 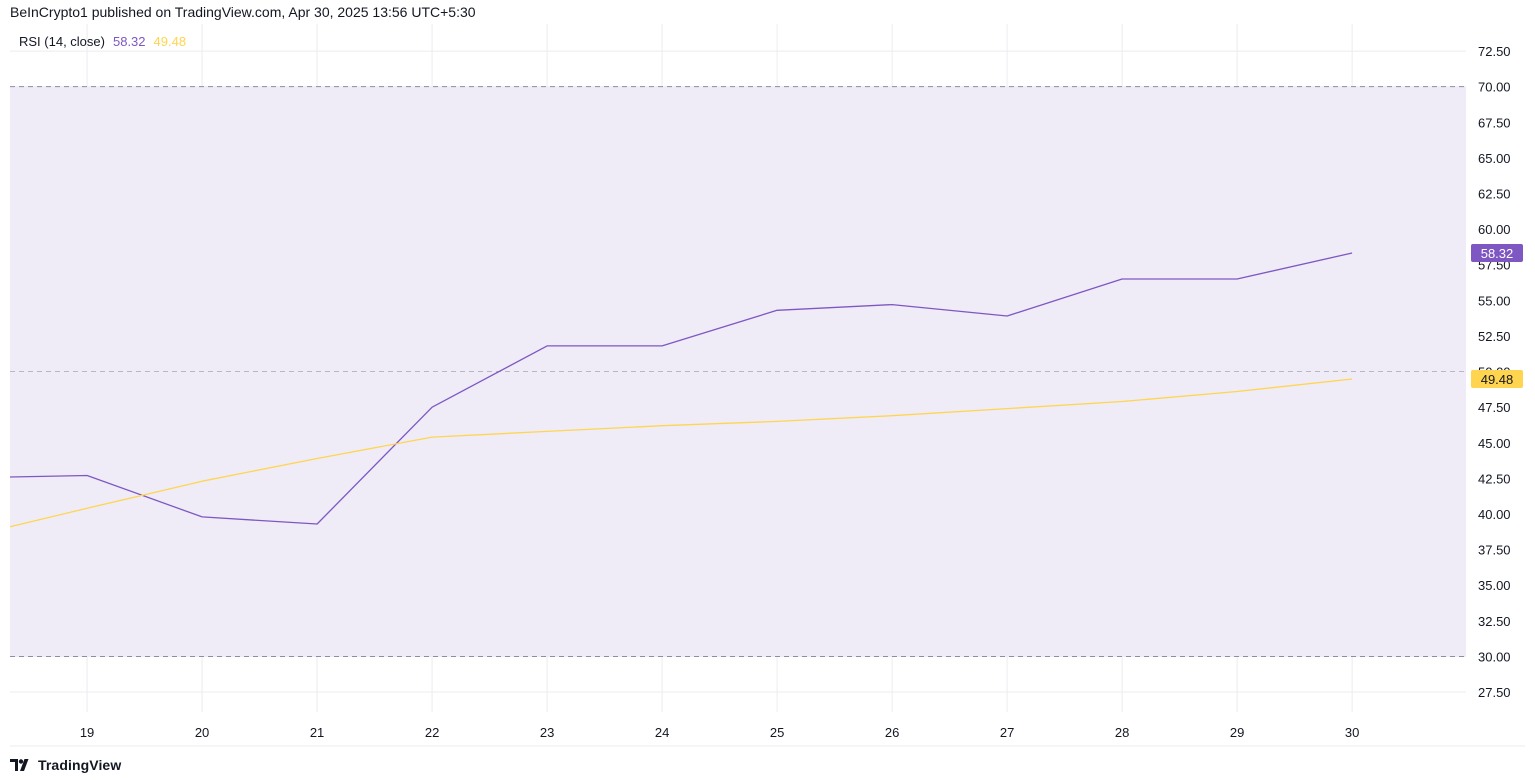 I want to click on x-tick-label: 22, so click(x=432, y=732).